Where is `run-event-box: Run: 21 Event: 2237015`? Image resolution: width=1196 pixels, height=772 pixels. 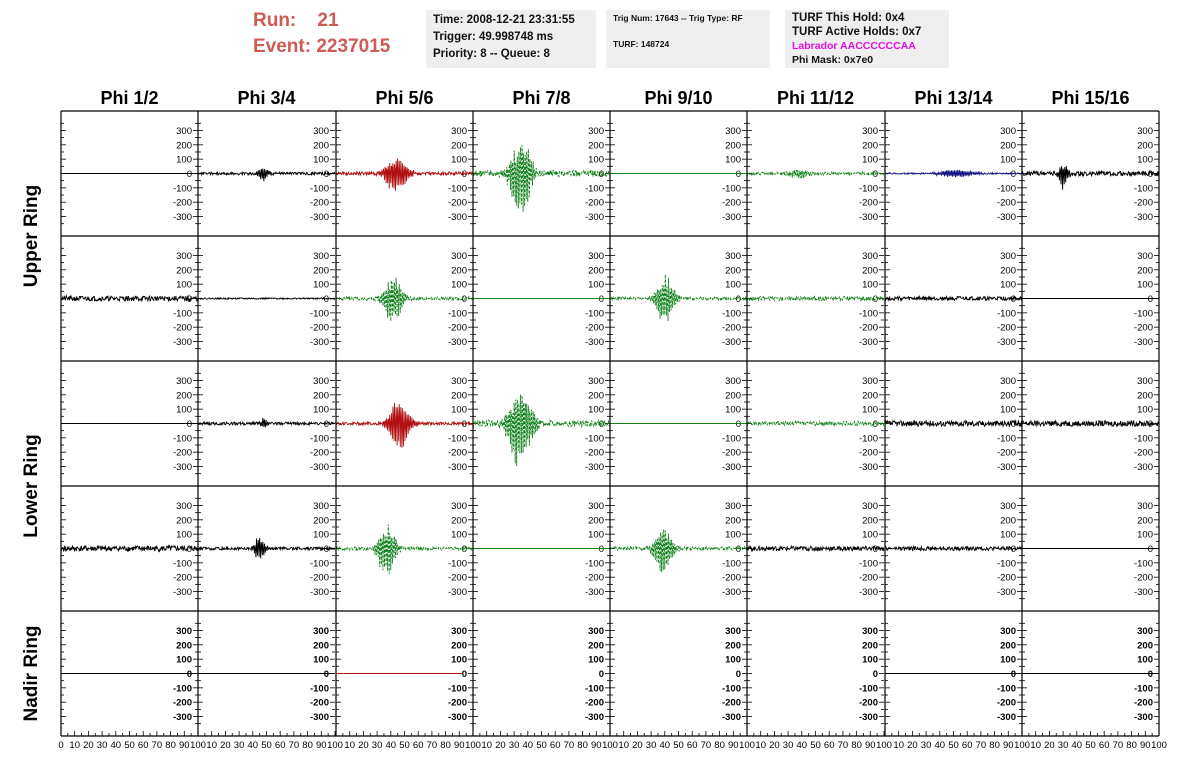 run-event-box: Run: 21 Event: 2237015 is located at coordinates (321, 34).